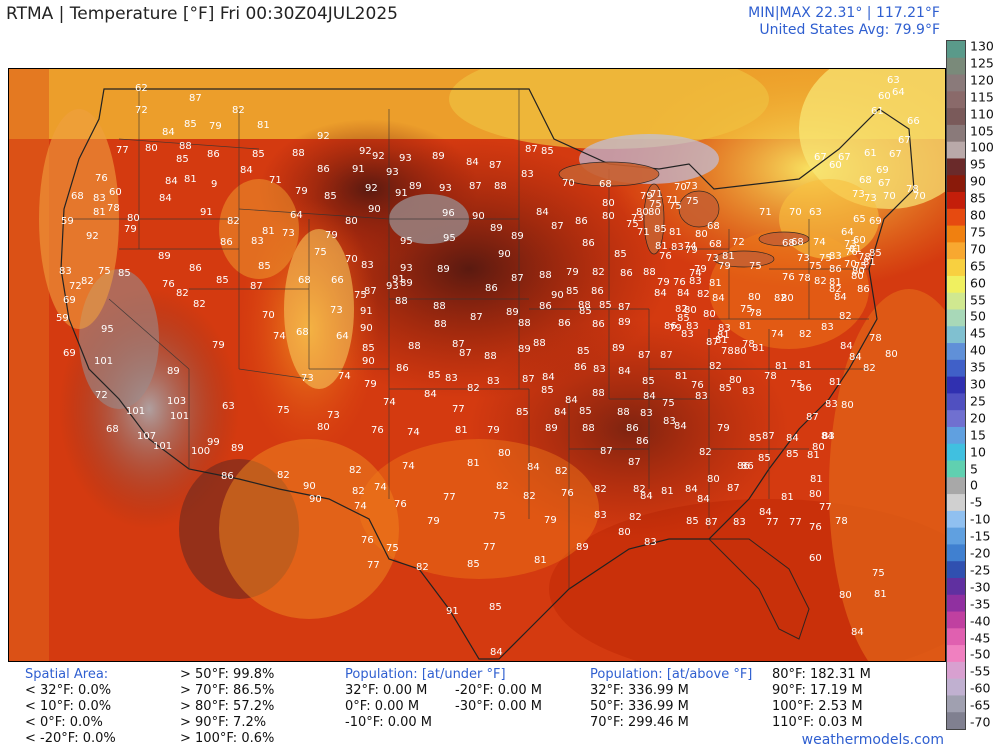 The width and height of the screenshot is (1000, 750). Describe the element at coordinates (64, 722) in the screenshot. I see `spatial-stat: < 0°F: 0.0%` at that location.